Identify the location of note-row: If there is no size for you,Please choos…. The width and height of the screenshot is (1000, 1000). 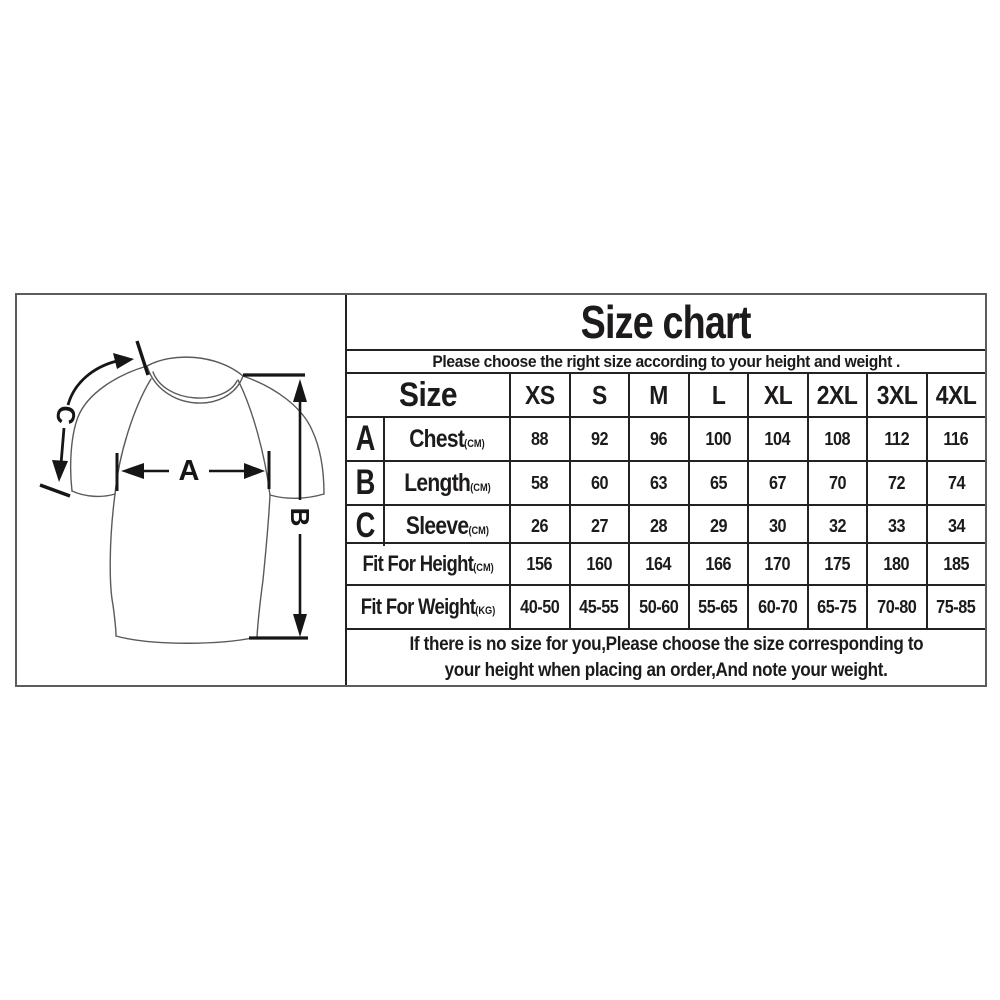
(666, 657).